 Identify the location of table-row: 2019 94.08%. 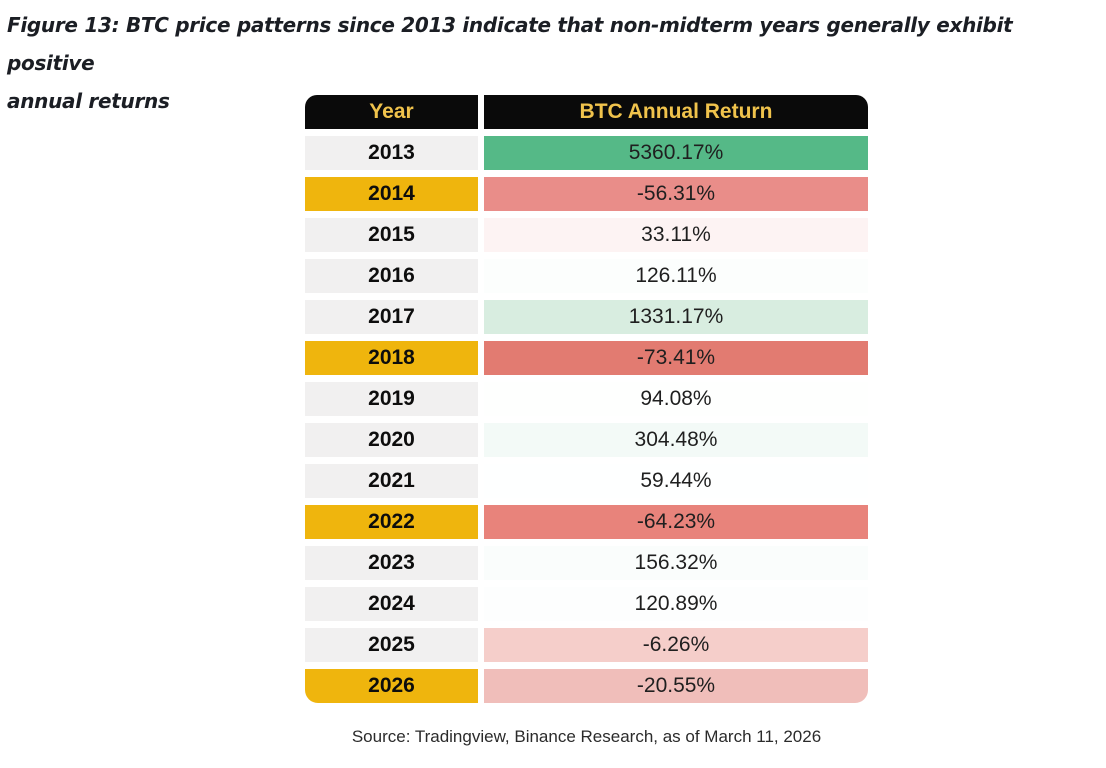
(586, 399).